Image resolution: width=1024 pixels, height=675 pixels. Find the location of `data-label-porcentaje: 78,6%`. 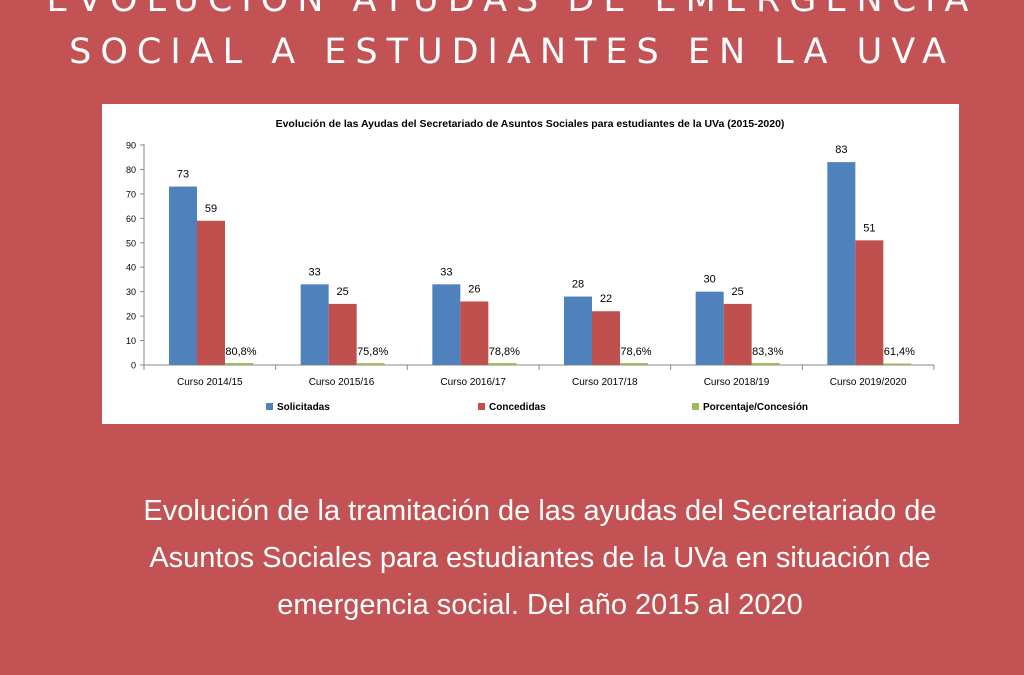

data-label-porcentaje: 78,6% is located at coordinates (635, 352).